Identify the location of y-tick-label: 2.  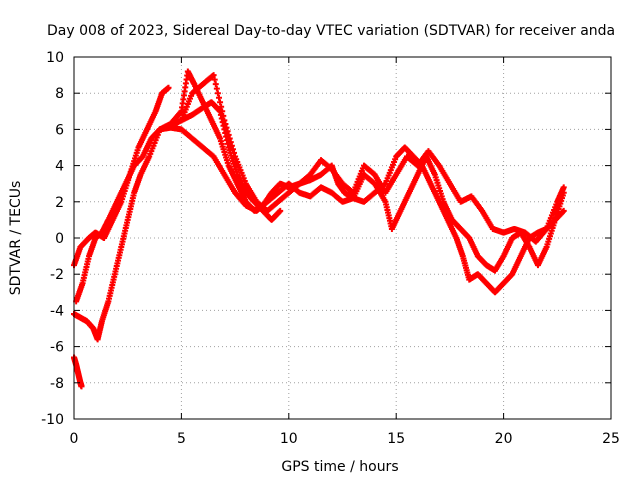
(59, 203).